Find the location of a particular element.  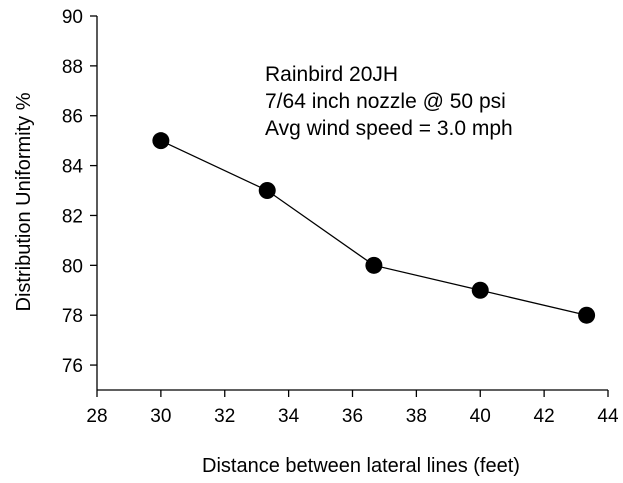

x-tick-label: 30 is located at coordinates (160, 416).